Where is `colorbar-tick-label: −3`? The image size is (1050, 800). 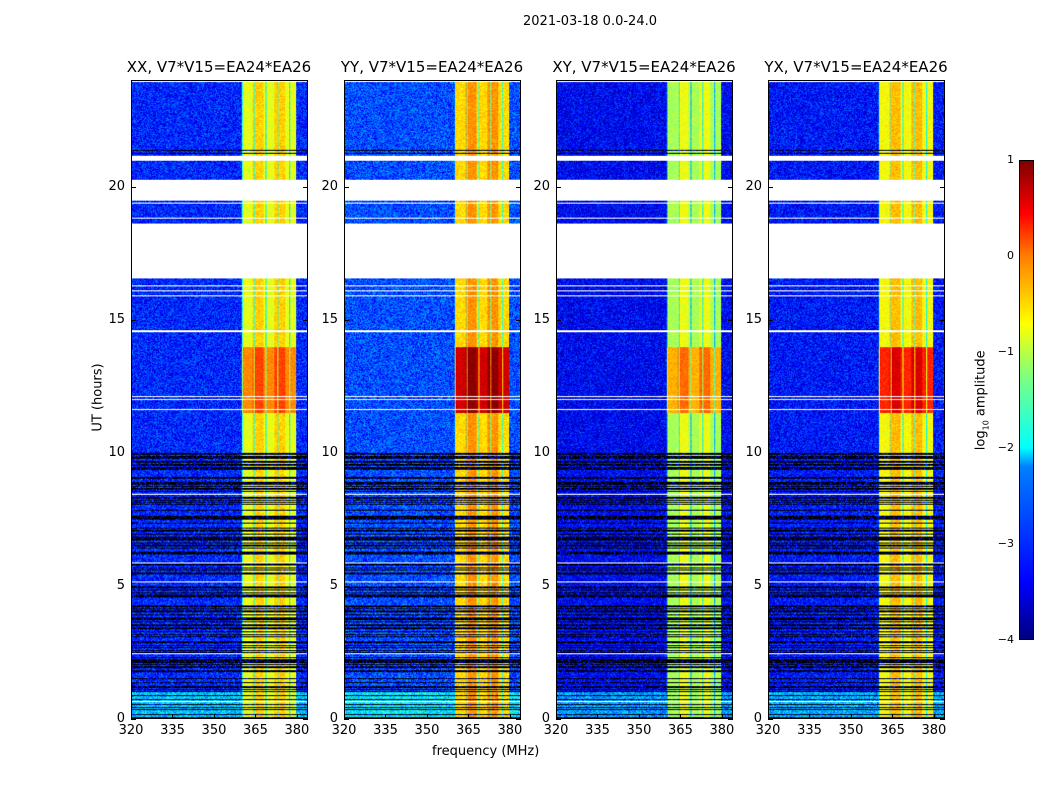
colorbar-tick-label: −3 is located at coordinates (1005, 543).